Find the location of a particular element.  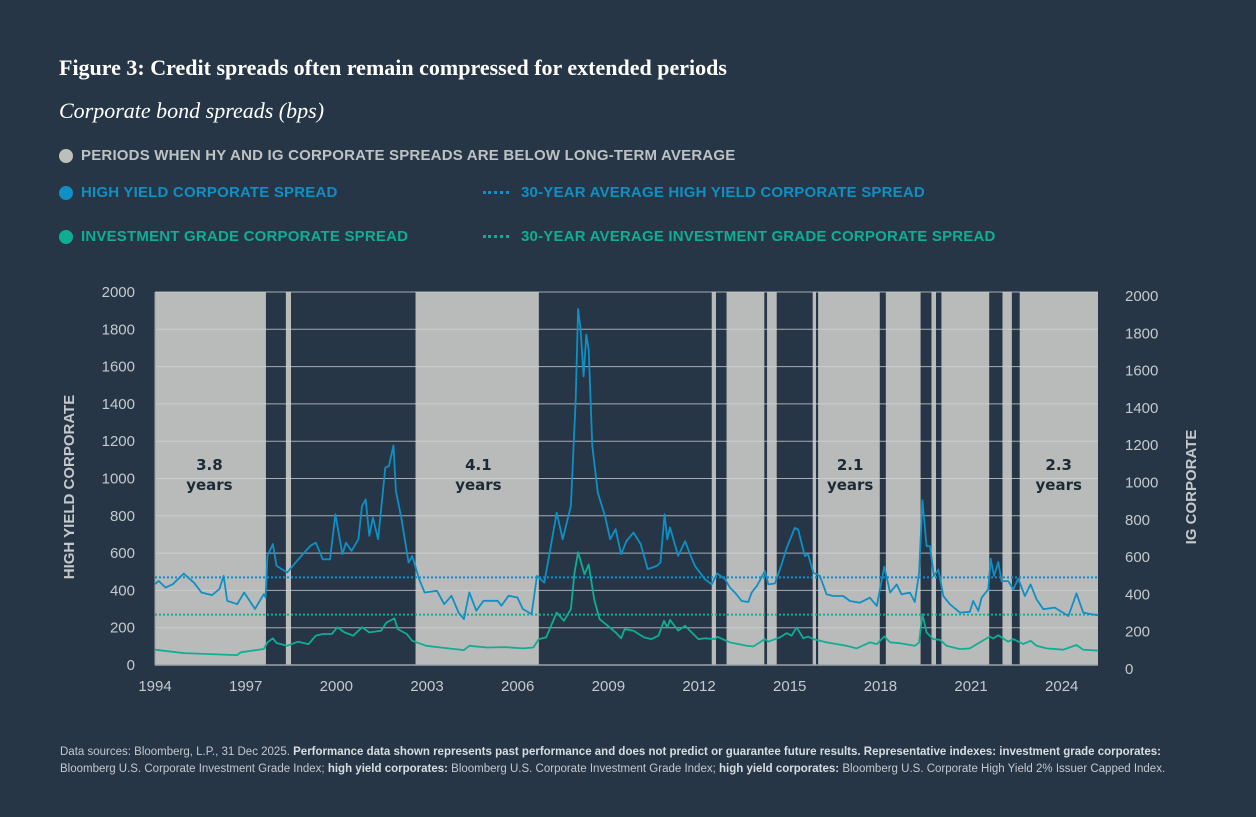

y-tick-right: 1400 is located at coordinates (1141, 408).